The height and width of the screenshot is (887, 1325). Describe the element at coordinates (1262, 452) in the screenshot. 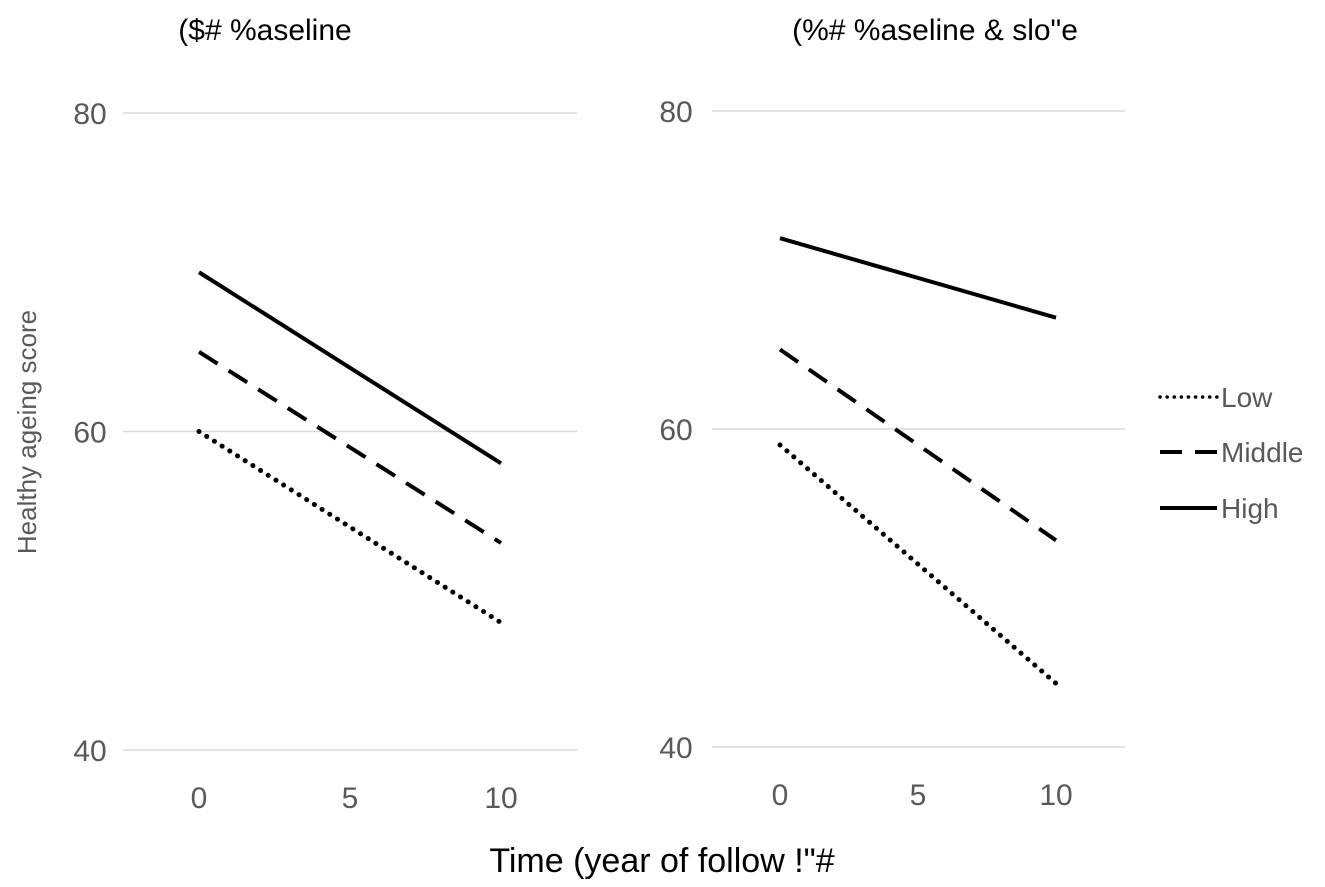

I see `legend-label-middle: Middle` at that location.